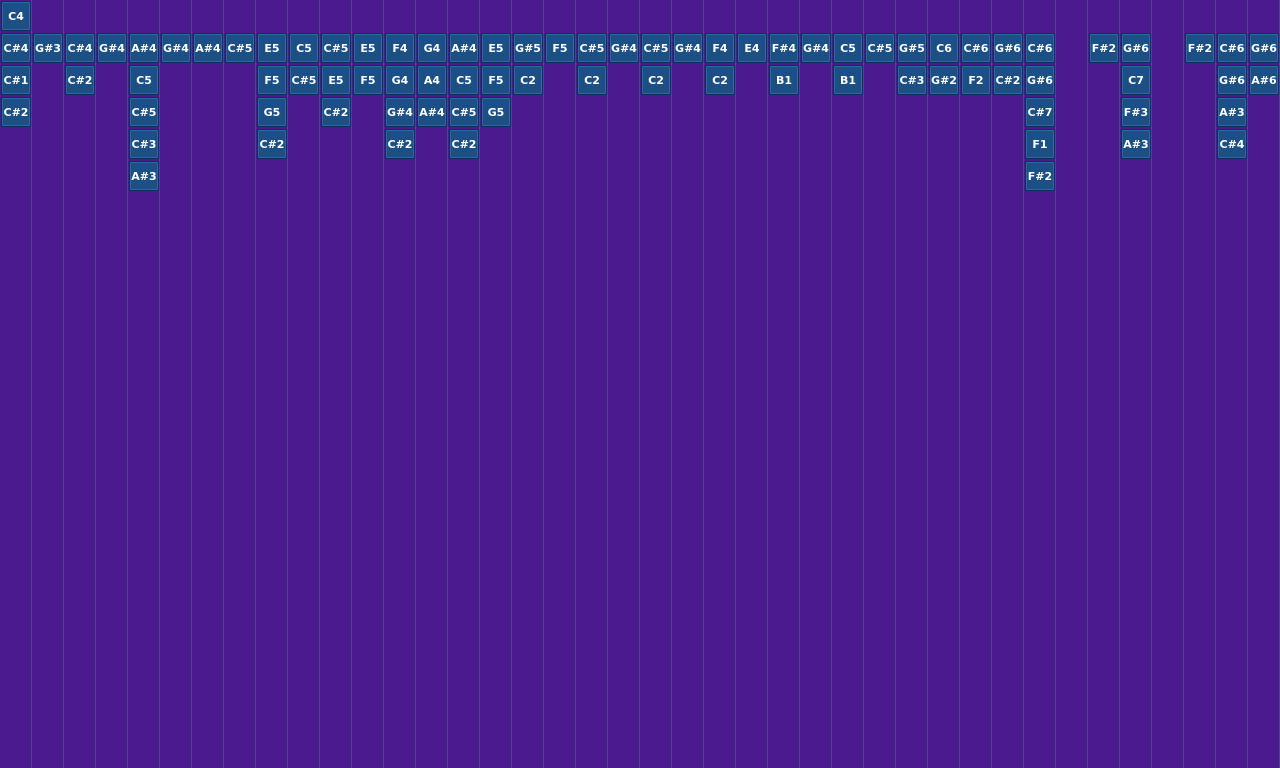 This screenshot has width=1280, height=768. Describe the element at coordinates (1136, 80) in the screenshot. I see `note-tile: C7` at that location.